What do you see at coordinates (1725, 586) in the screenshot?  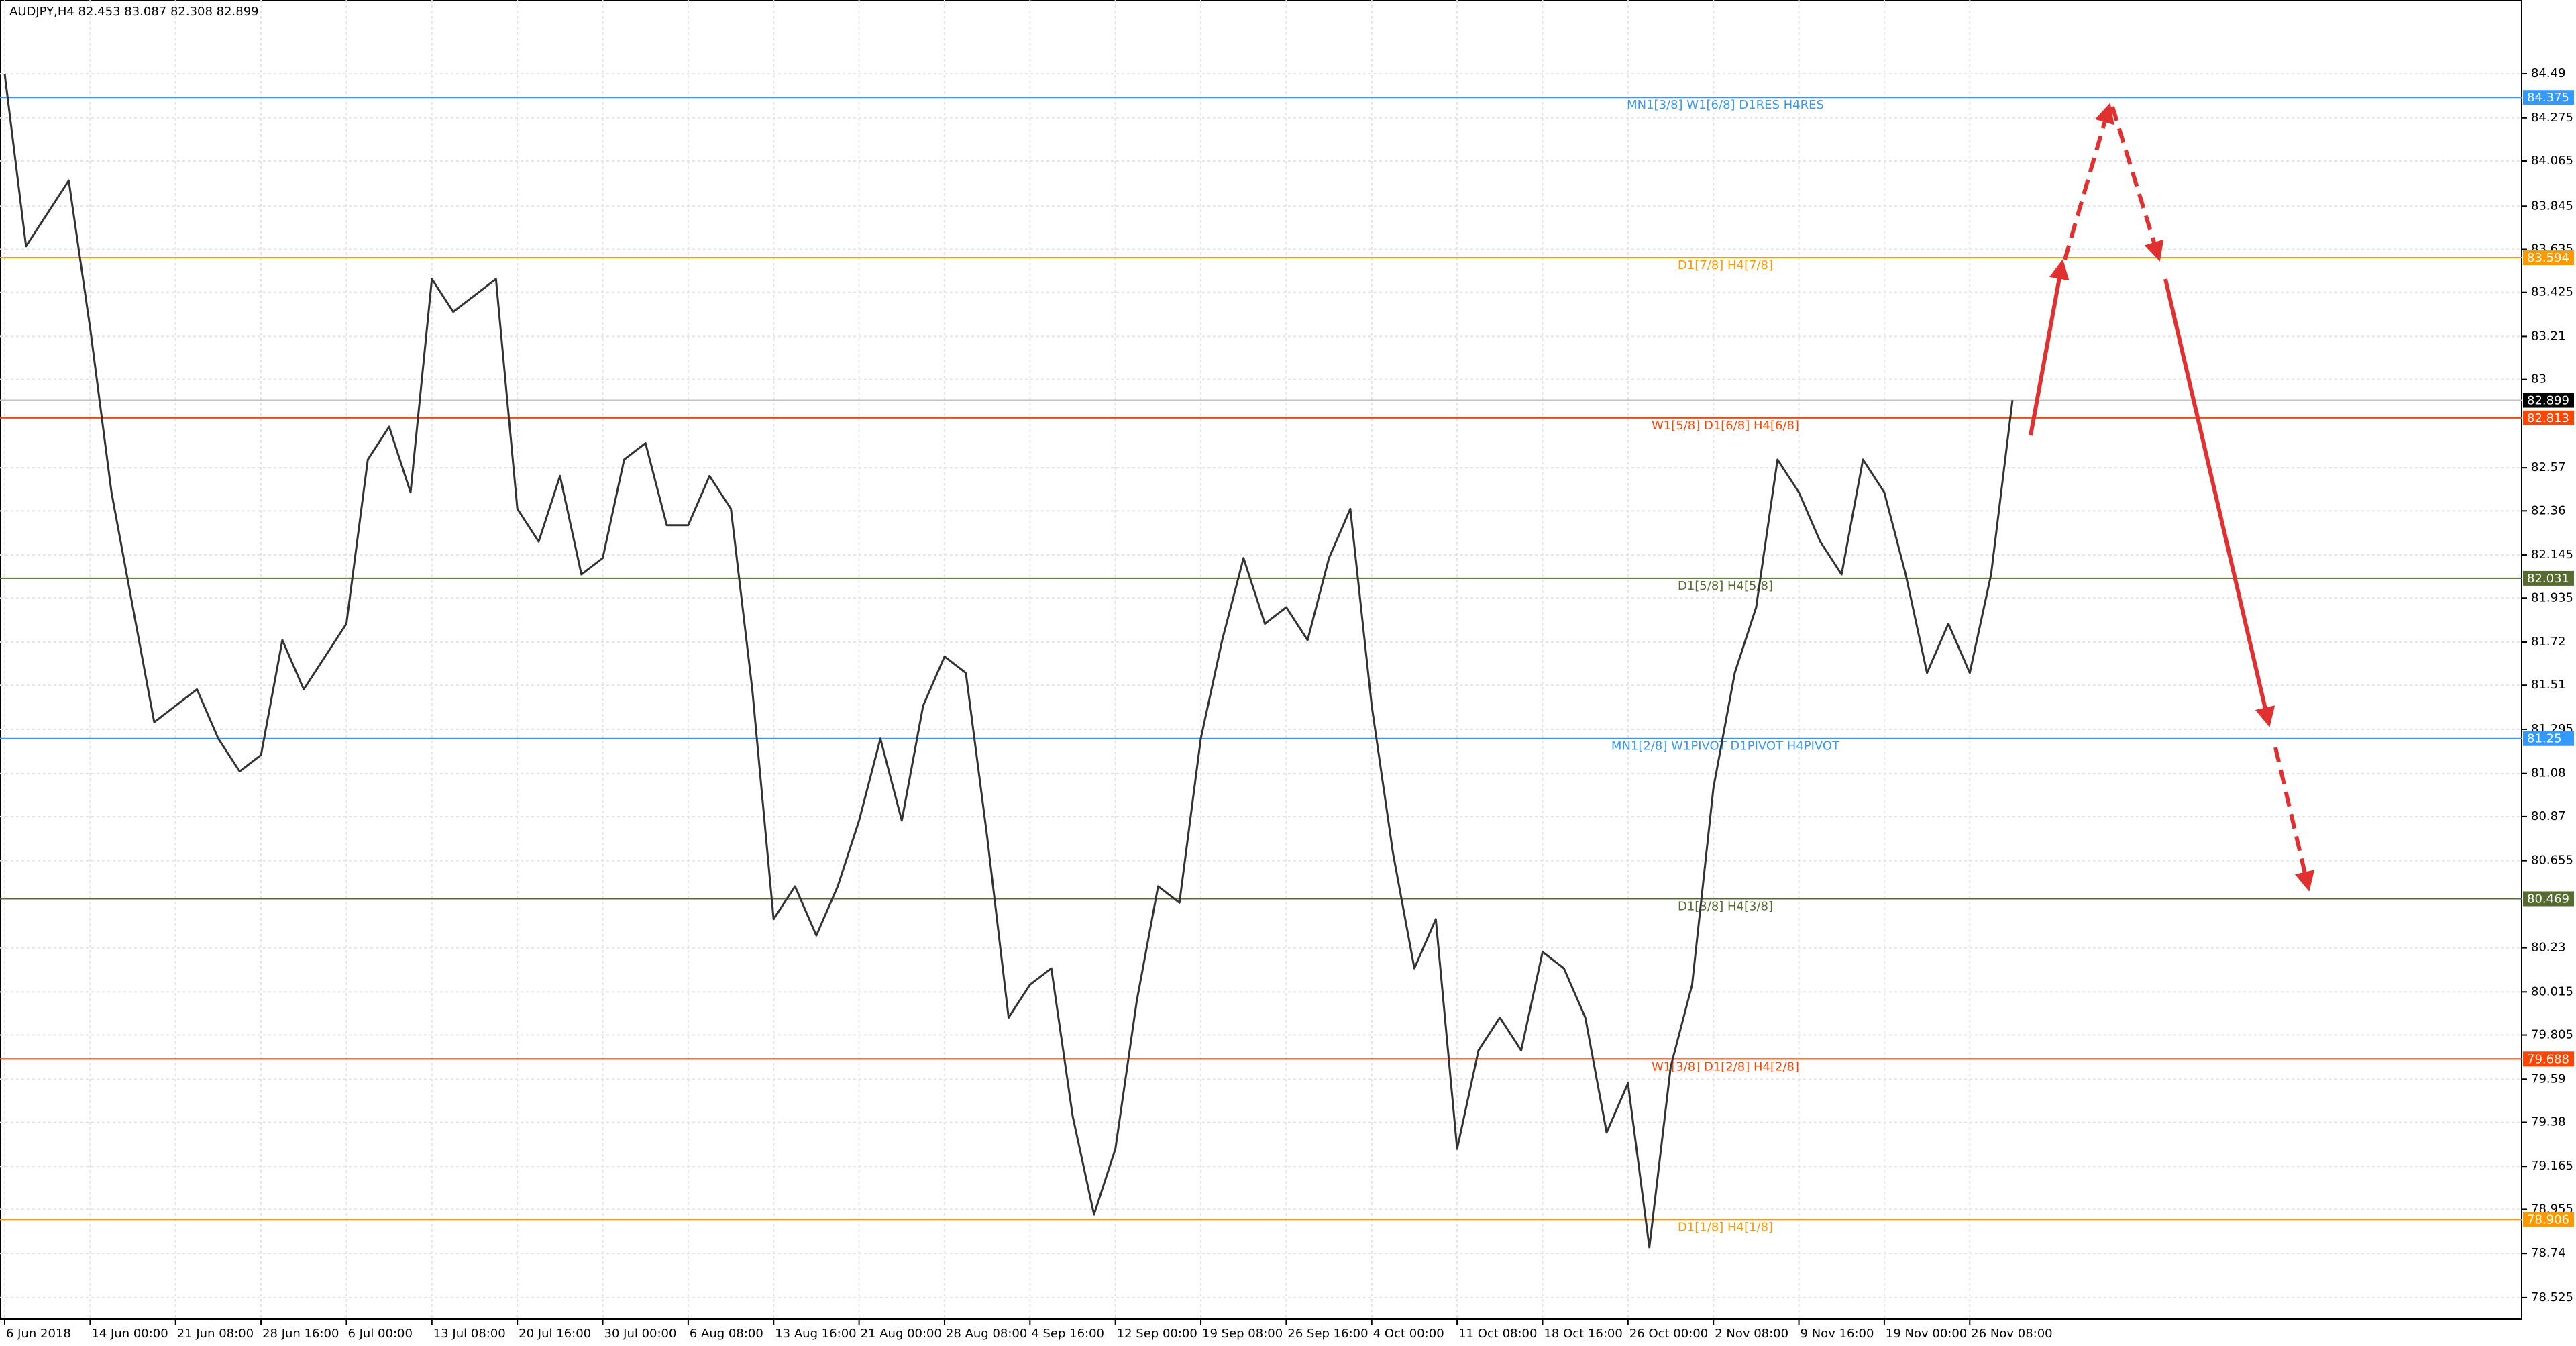 I see `level-label: D1[5/8] H4[5/8]` at bounding box center [1725, 586].